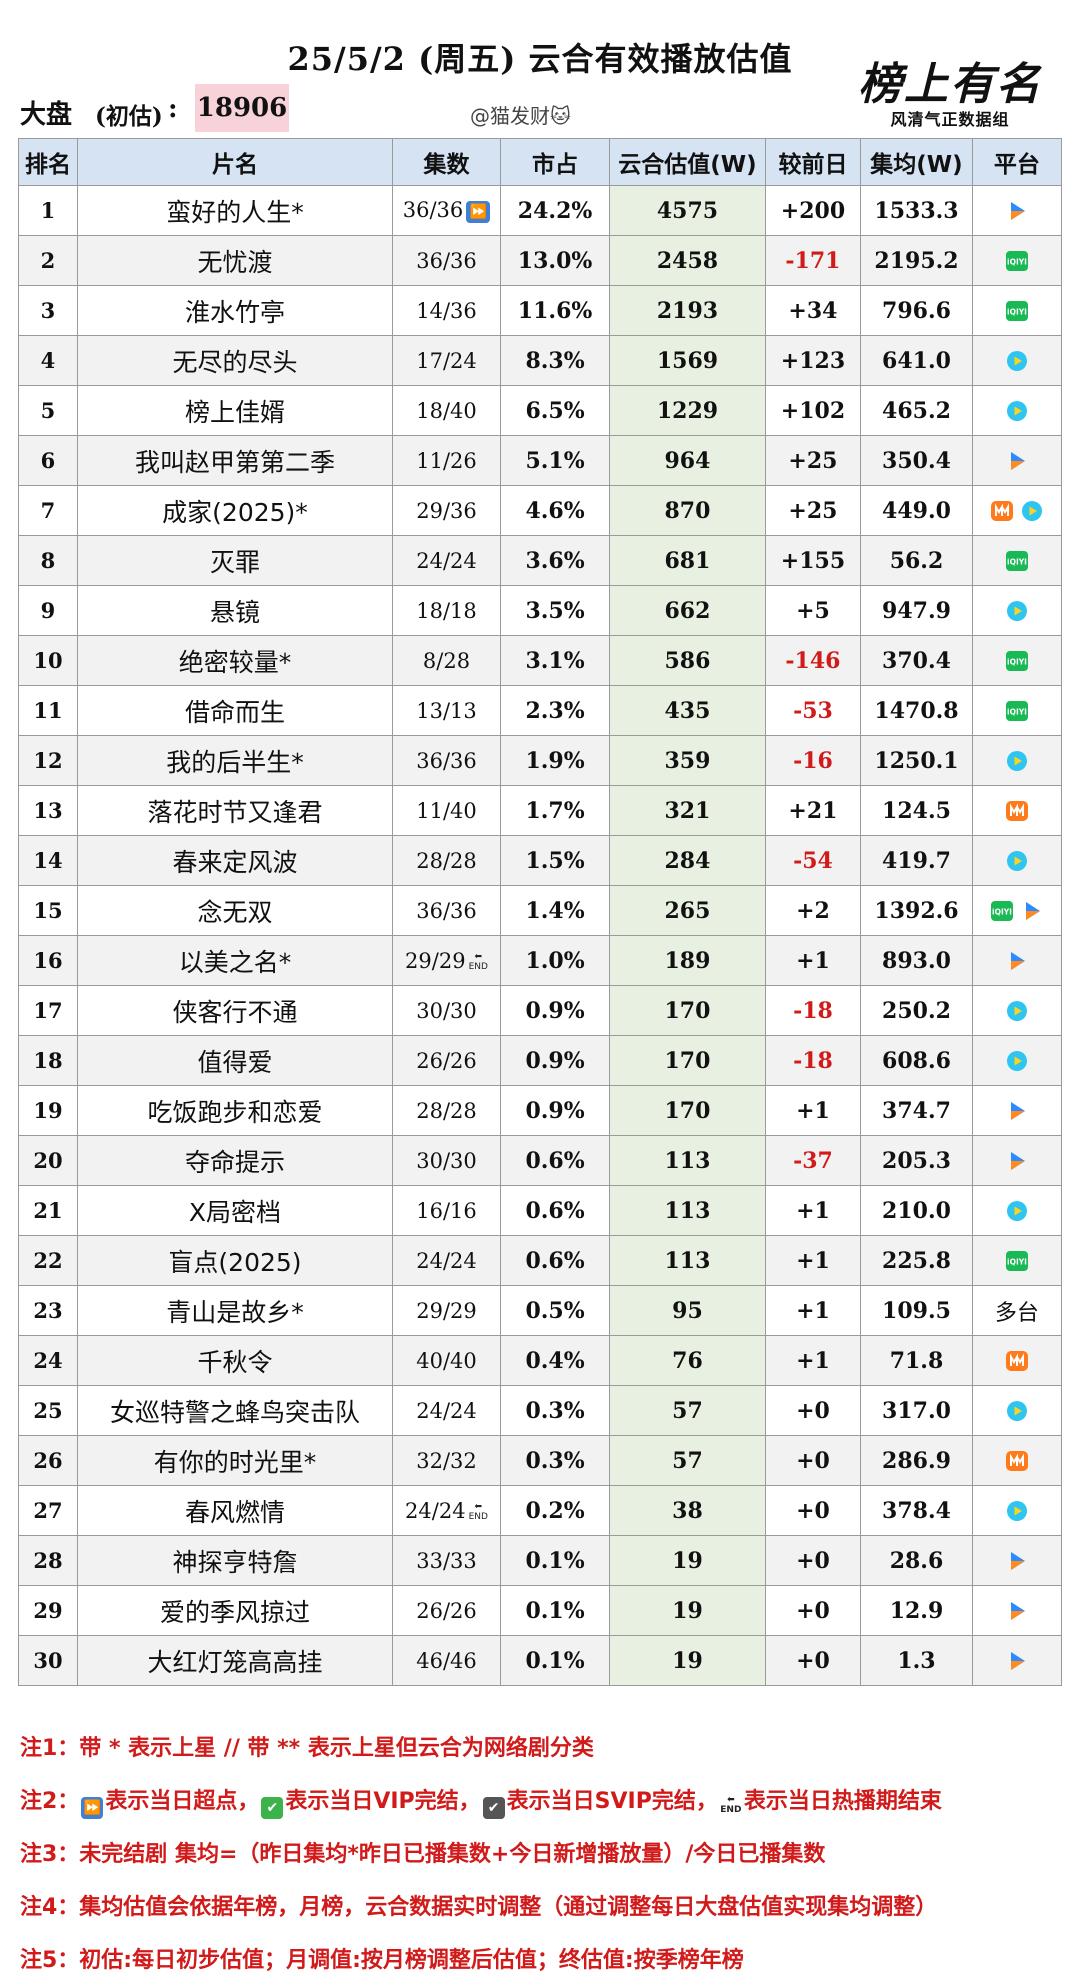  What do you see at coordinates (235, 1260) in the screenshot?
I see `title-cell: 盲点(2025)` at bounding box center [235, 1260].